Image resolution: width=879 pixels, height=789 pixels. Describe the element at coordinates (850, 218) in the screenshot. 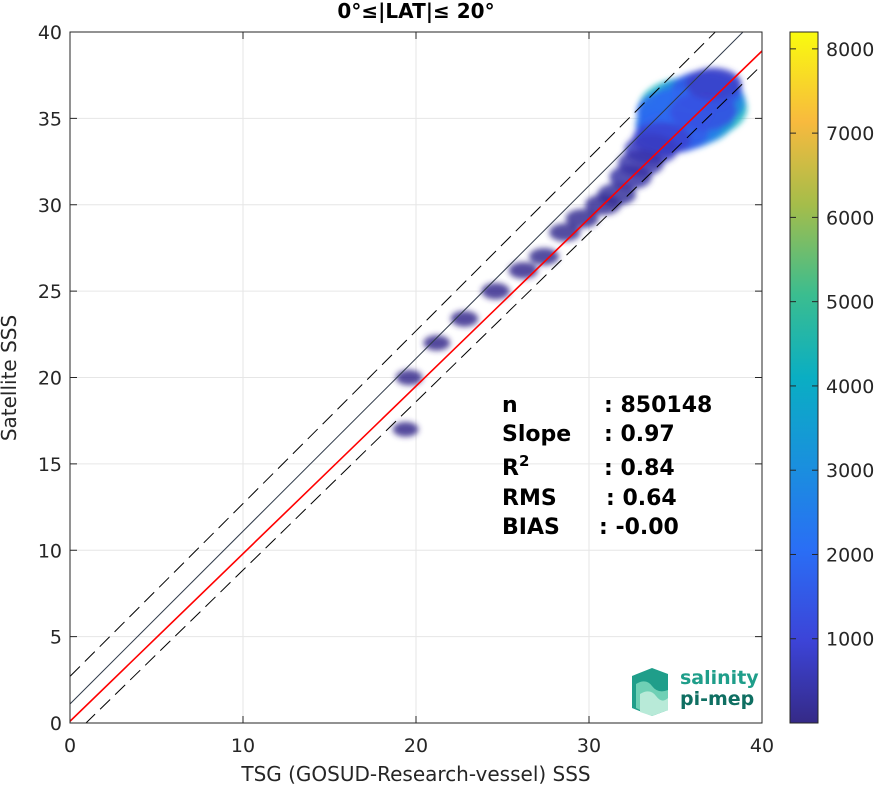

I see `colorbar-tick-label: 6000` at that location.